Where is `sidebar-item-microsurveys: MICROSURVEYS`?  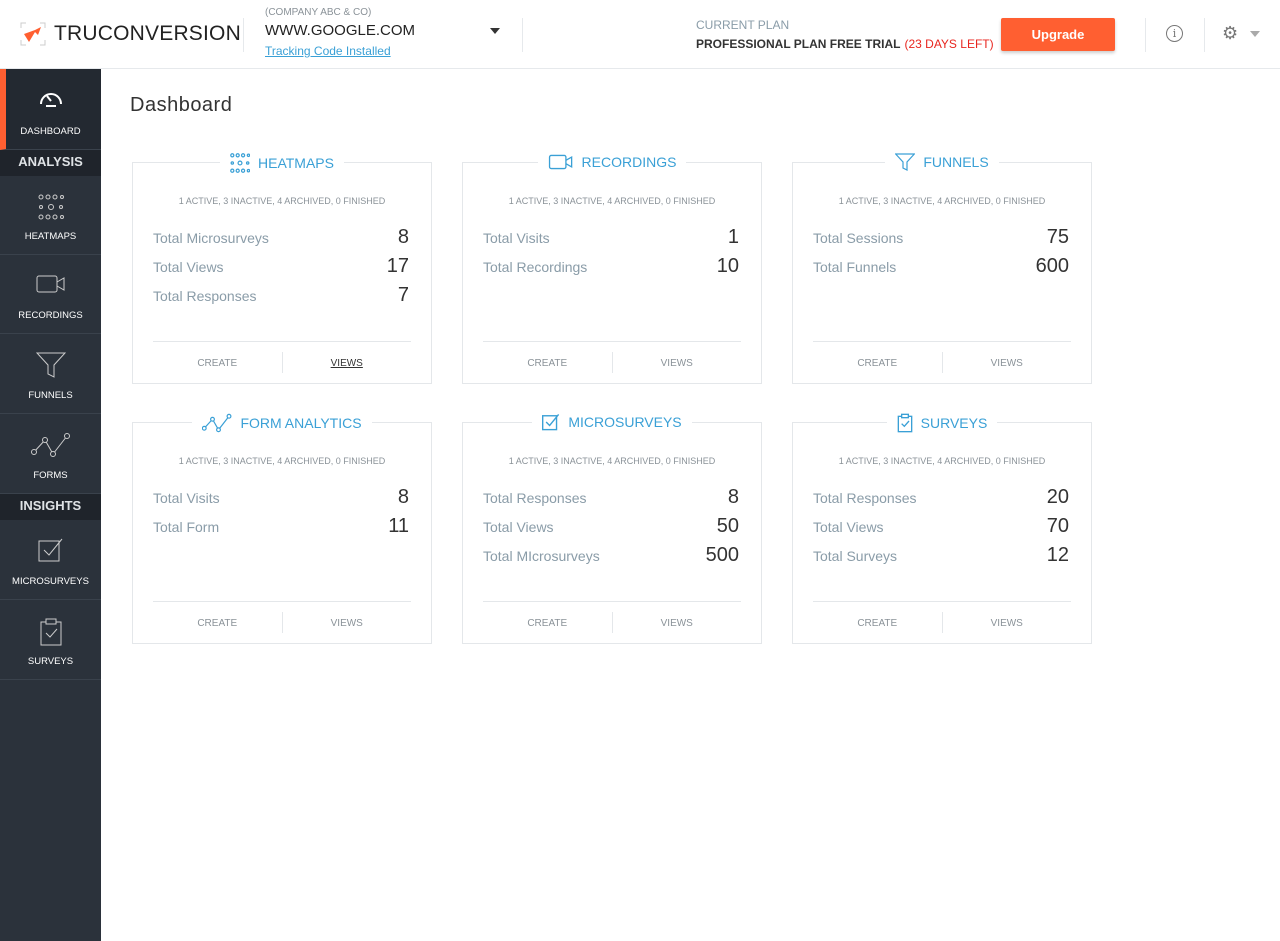 sidebar-item-microsurveys: MICROSURVEYS is located at coordinates (50, 560).